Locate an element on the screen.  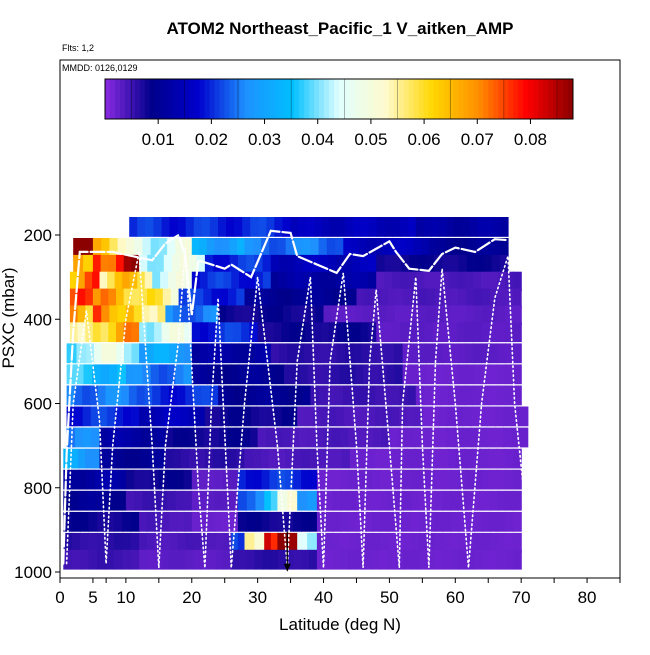
x-tick-label: 70 is located at coordinates (521, 597).